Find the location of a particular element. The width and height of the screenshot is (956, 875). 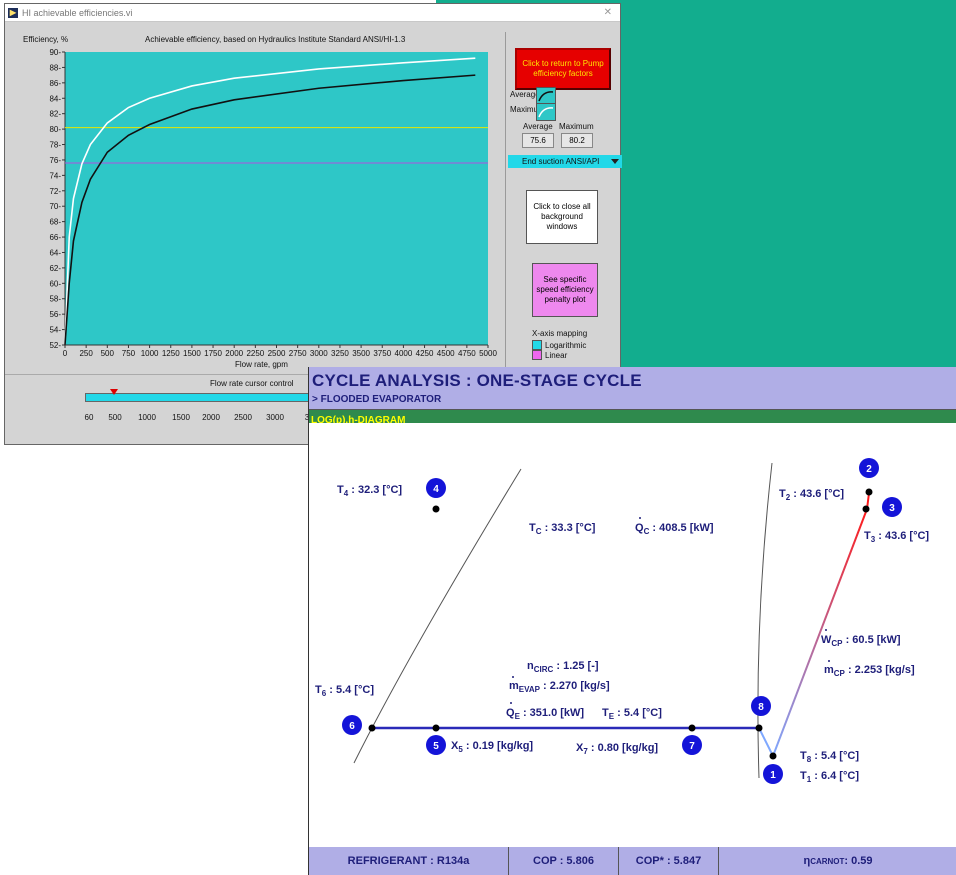

slider-tick-label: 3000 is located at coordinates (275, 417).